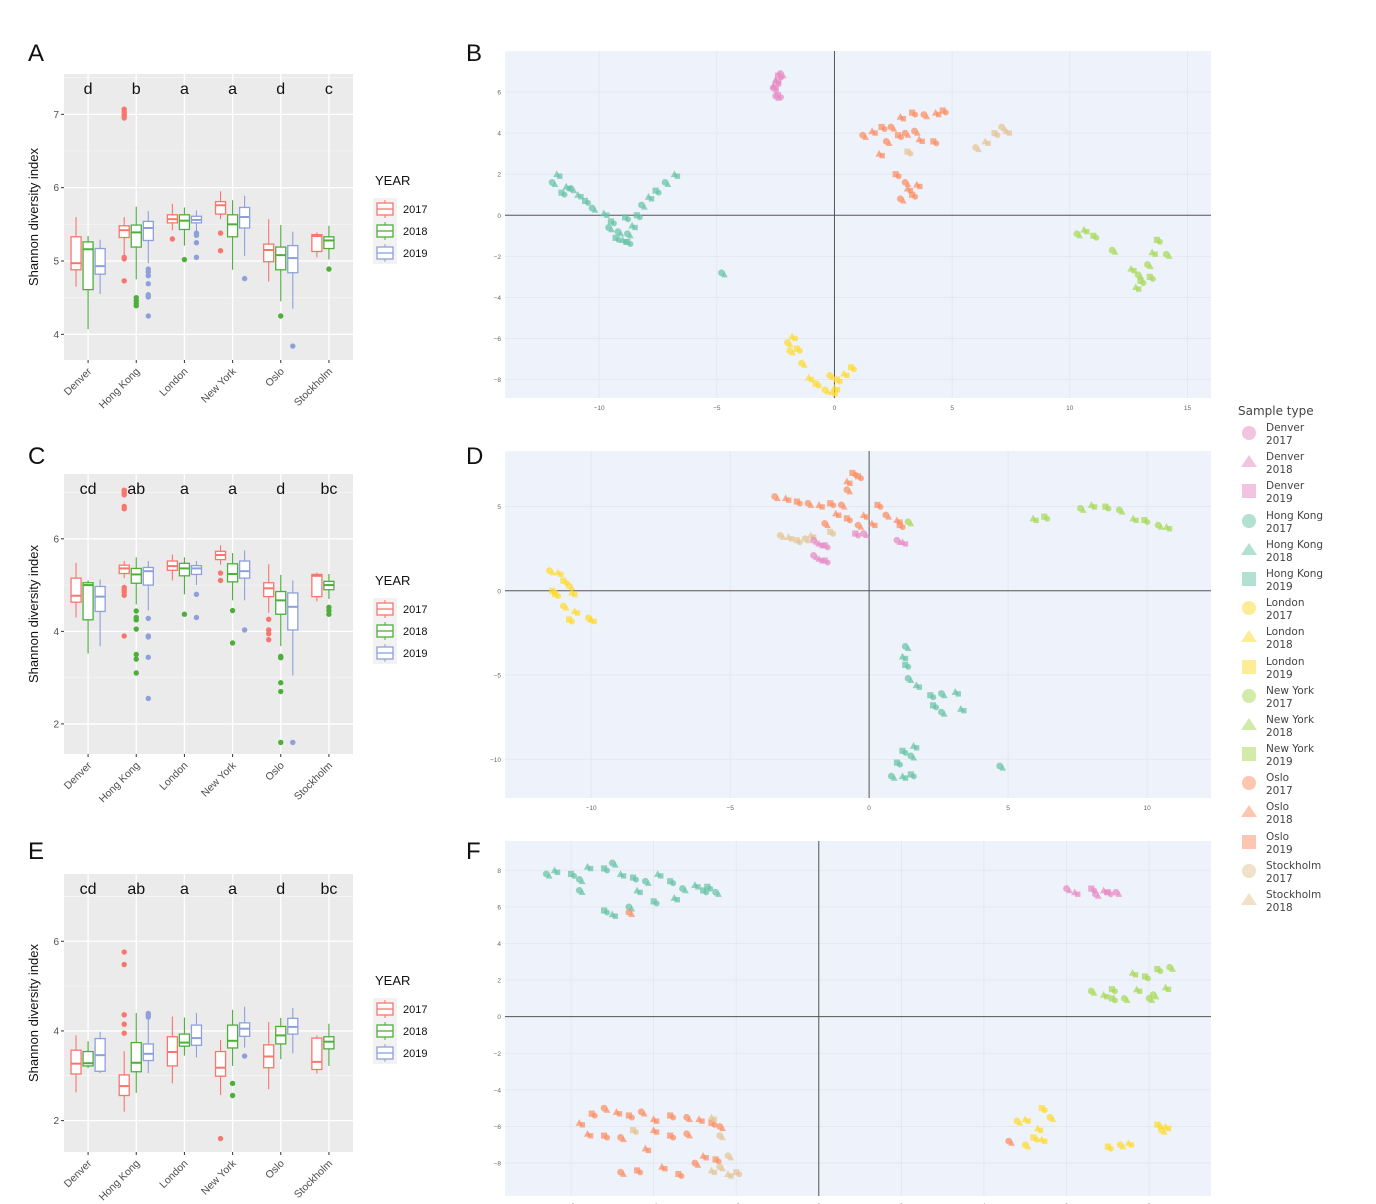 This screenshot has width=1376, height=1204. What do you see at coordinates (120, 388) in the screenshot?
I see `x-tick-label: Hong Kong` at bounding box center [120, 388].